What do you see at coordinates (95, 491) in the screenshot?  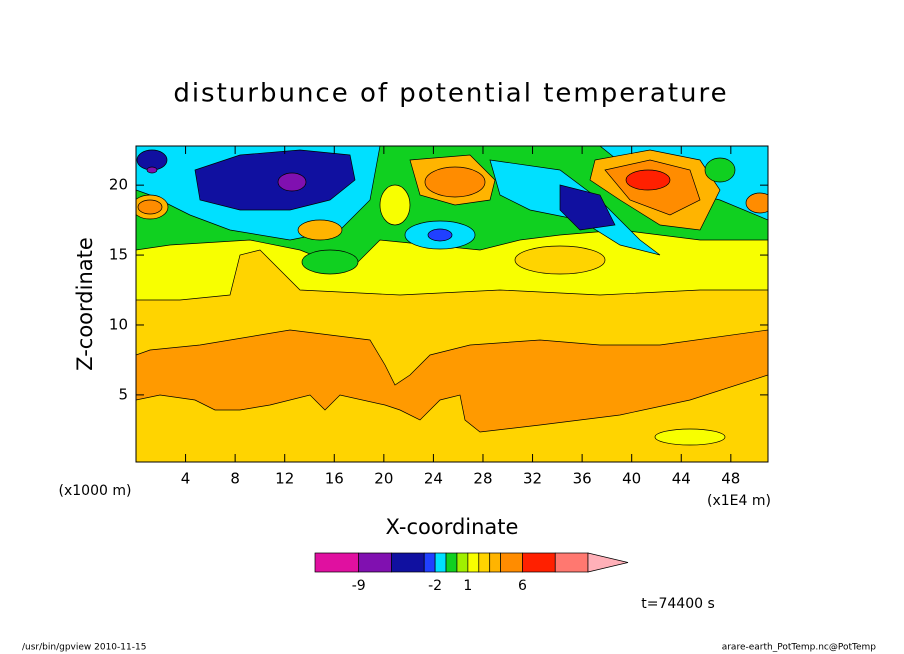 I see `y-unit: (x1000 m)` at bounding box center [95, 491].